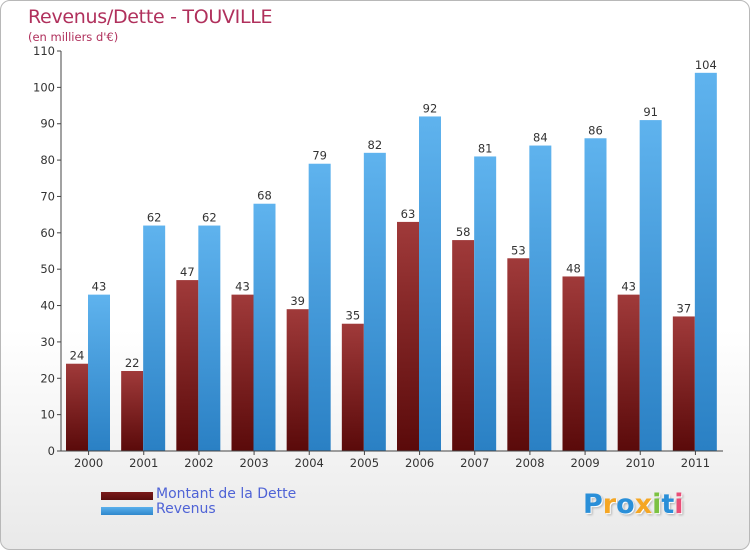 Image resolution: width=750 pixels, height=550 pixels. Describe the element at coordinates (47, 251) in the screenshot. I see `y-axis: 0 10 20 30 40 50 60 70 80 90 100 110` at that location.